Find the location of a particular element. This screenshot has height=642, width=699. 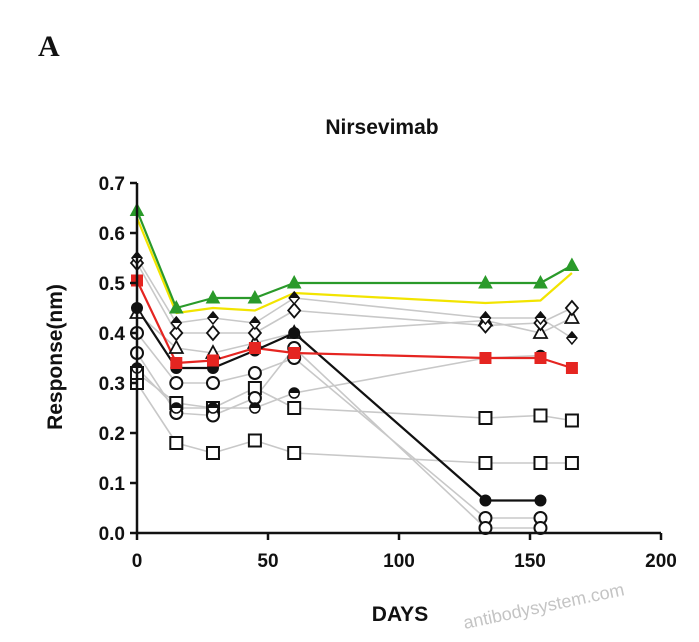

x-tick-label-5: 200 is located at coordinates (661, 561).